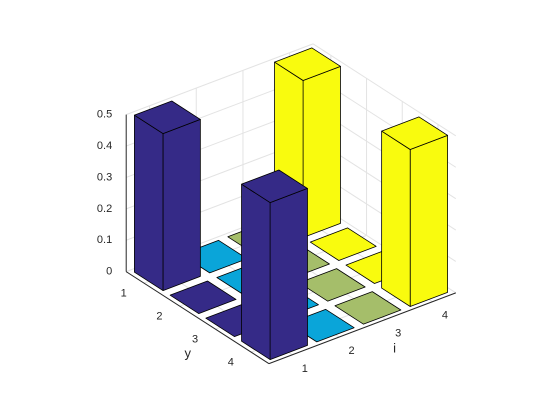 Image resolution: width=560 pixels, height=420 pixels. Describe the element at coordinates (394, 347) in the screenshot. I see `x-axis-label: i` at that location.